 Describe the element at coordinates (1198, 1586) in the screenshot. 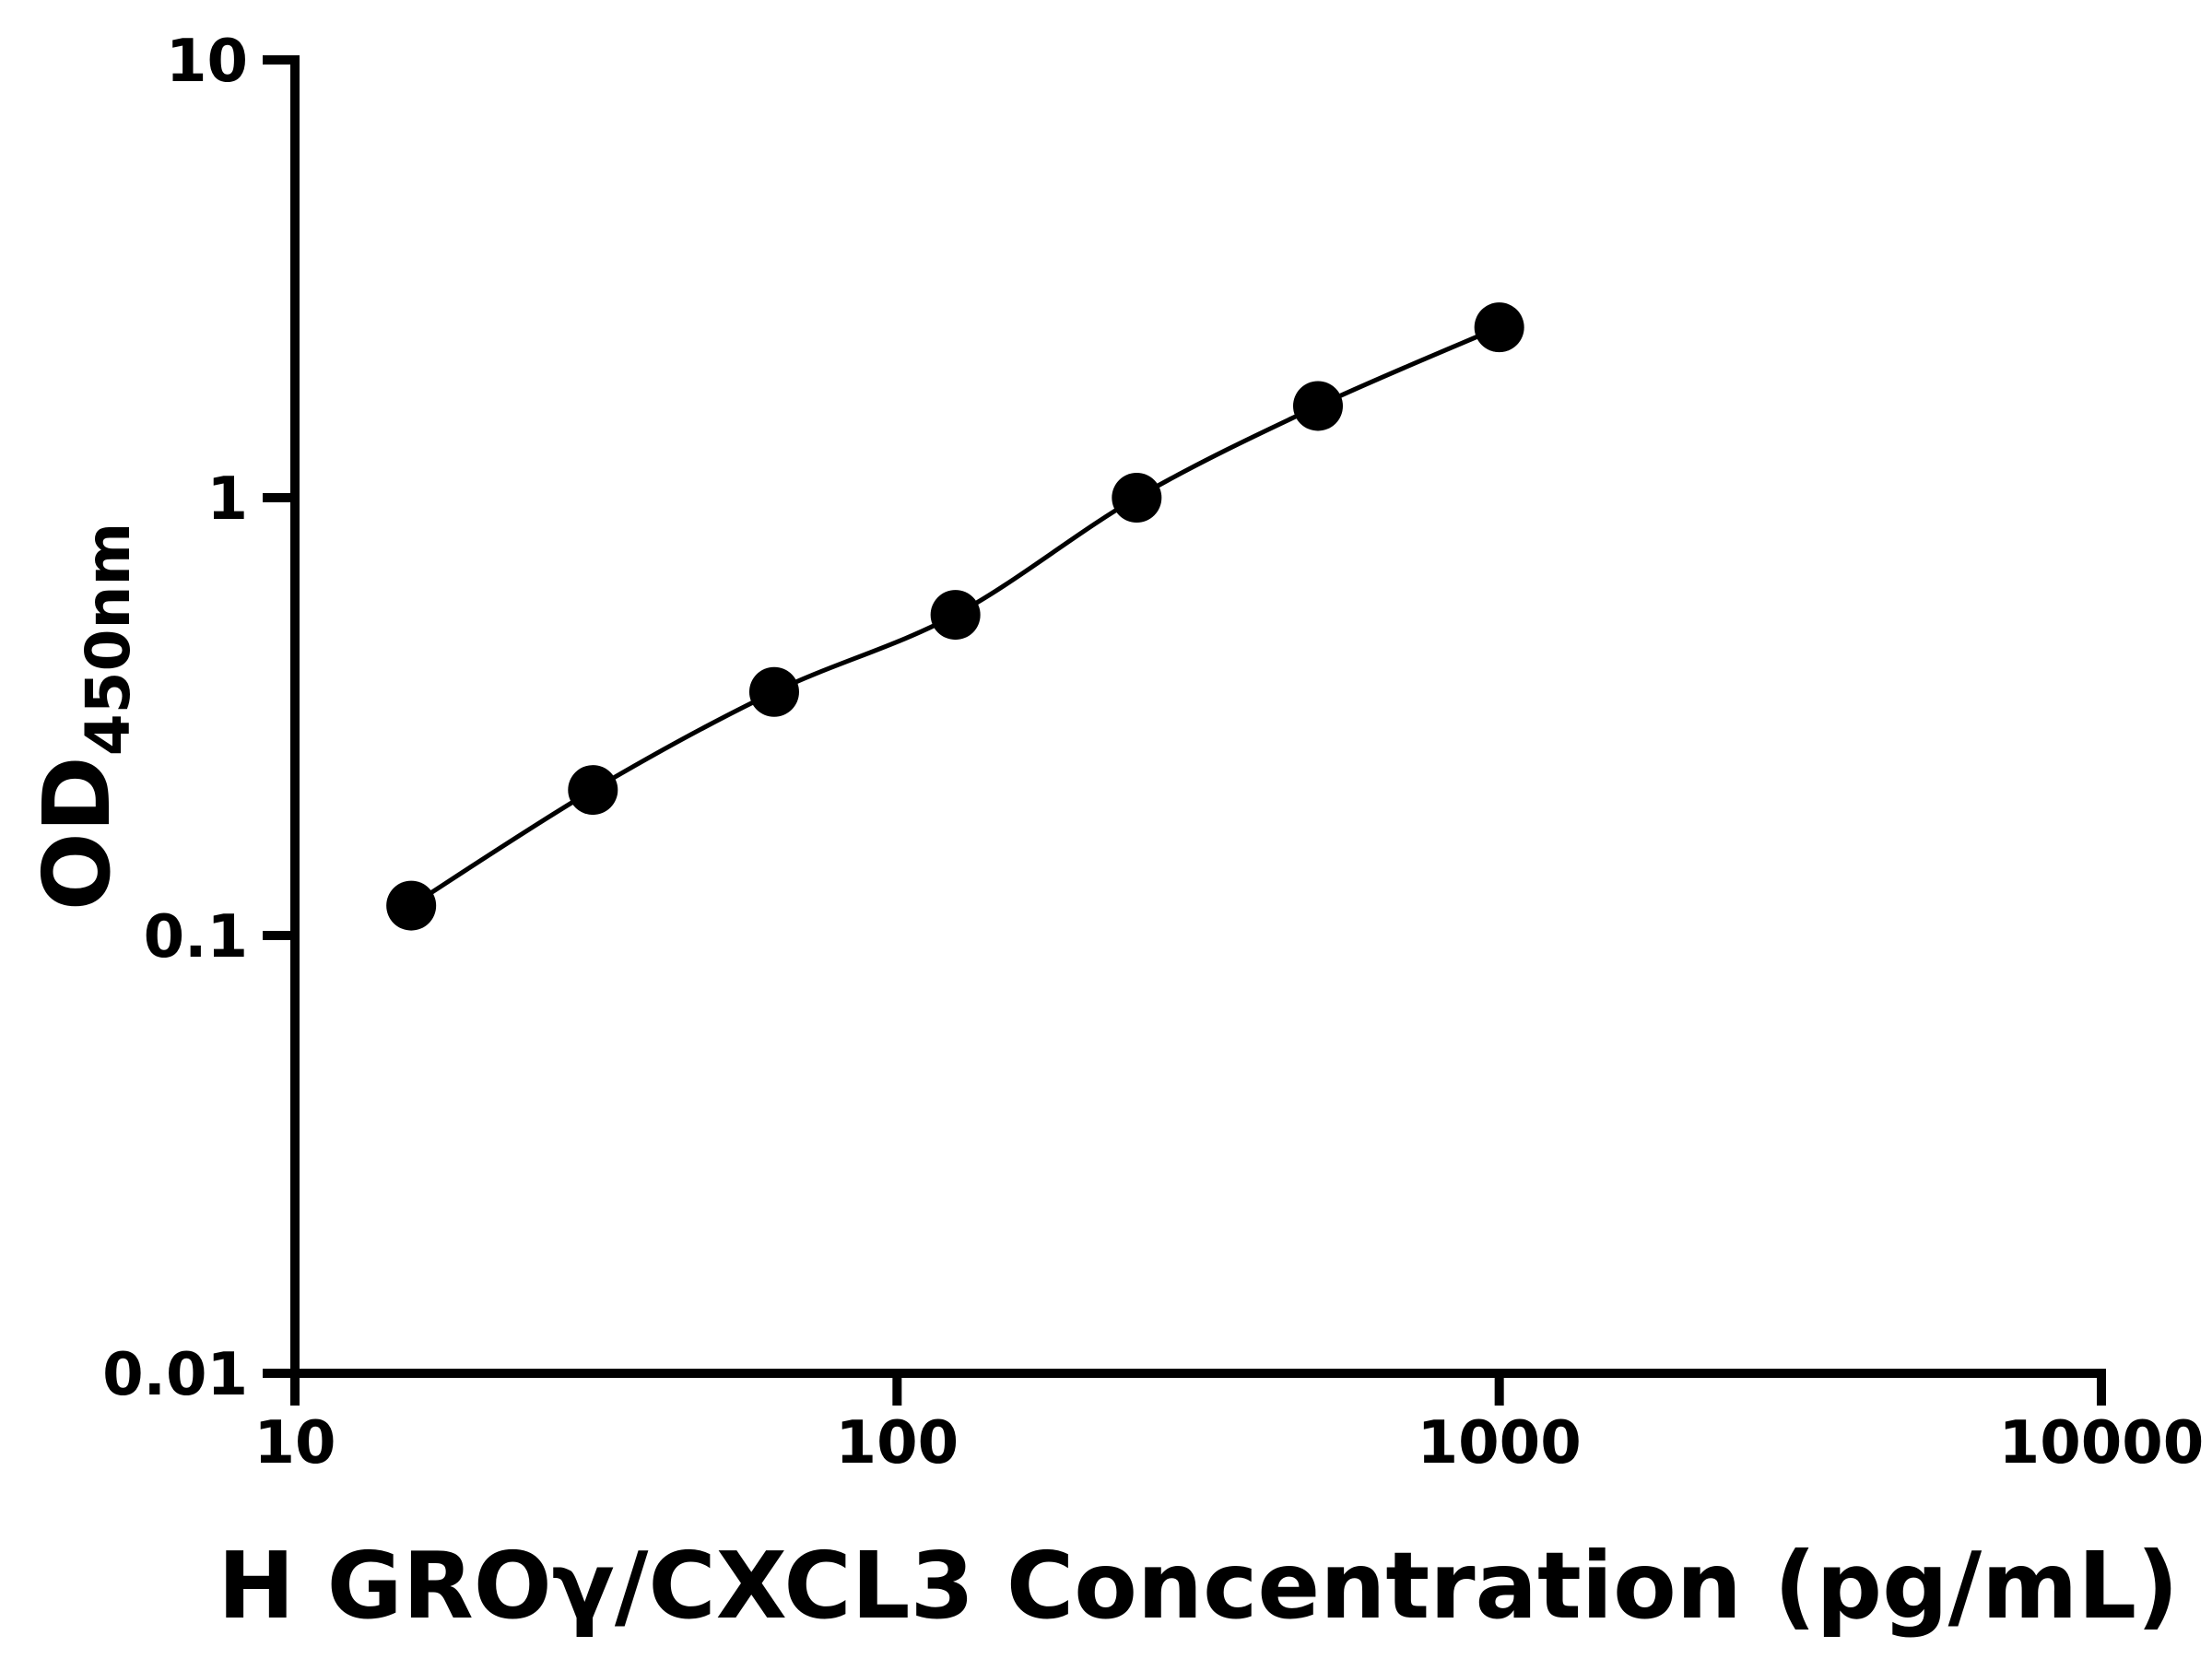

I see `x-axis-title: H GROγ/CXCL3 Concentration (pg/mL)` at that location.